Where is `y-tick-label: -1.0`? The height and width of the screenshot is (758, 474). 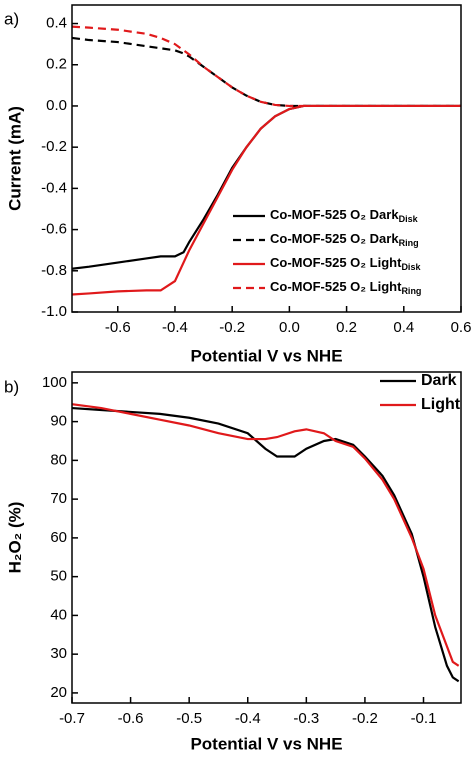
y-tick-label: -1.0 is located at coordinates (54, 311).